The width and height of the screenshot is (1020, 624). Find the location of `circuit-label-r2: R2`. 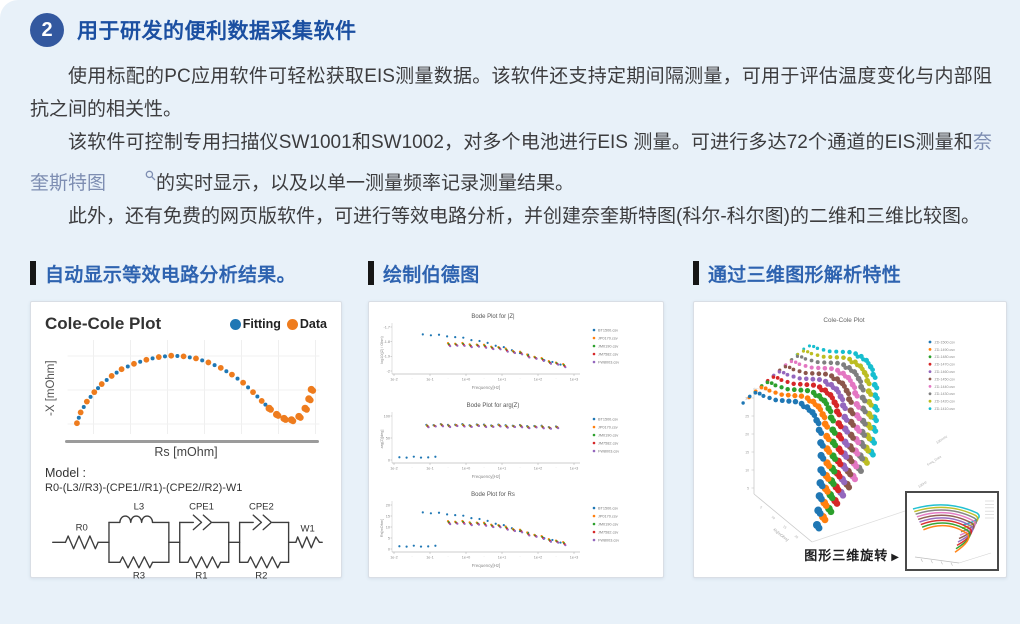

circuit-label-r2: R2 is located at coordinates (261, 576).